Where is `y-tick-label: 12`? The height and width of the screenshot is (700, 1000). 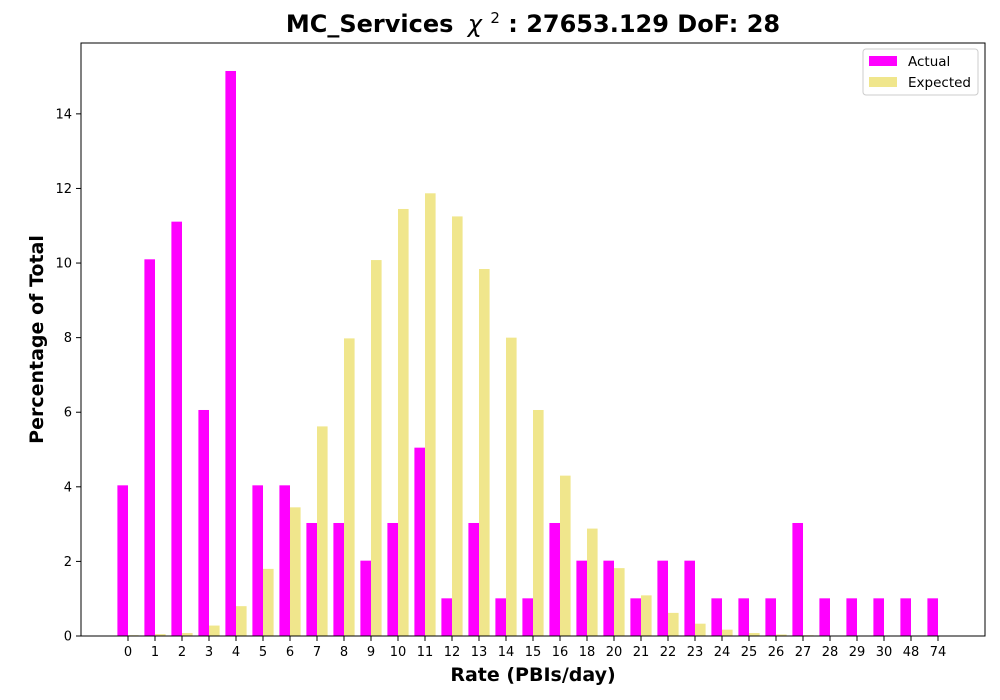
y-tick-label: 12 is located at coordinates (63, 189).